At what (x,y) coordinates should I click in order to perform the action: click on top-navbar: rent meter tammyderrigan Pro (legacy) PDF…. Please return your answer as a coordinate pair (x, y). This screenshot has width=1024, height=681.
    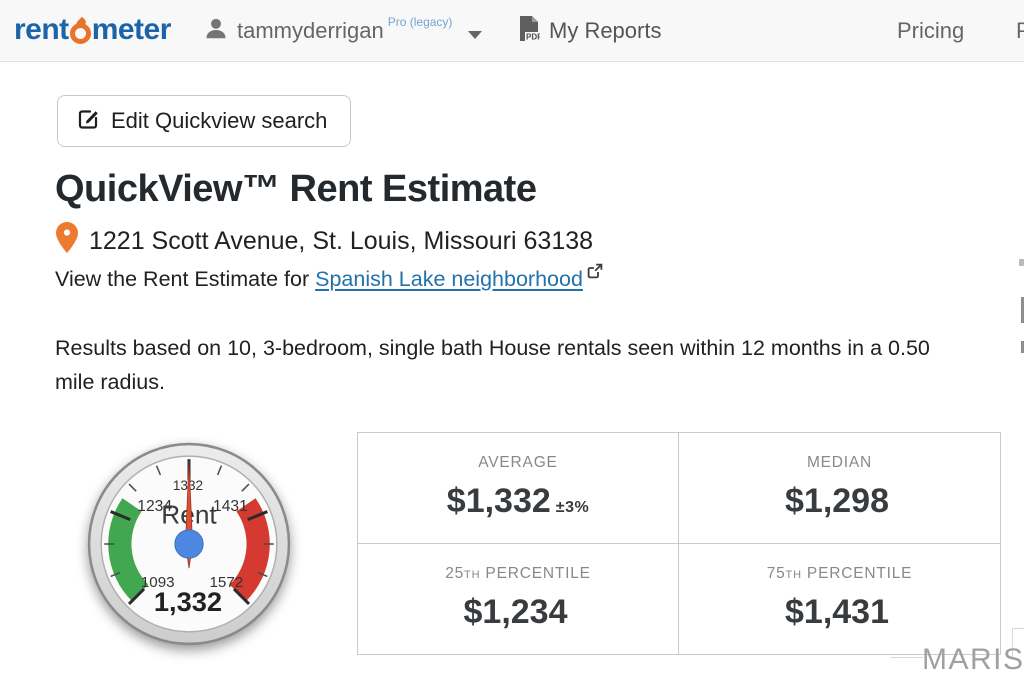
    Looking at the image, I should click on (512, 31).